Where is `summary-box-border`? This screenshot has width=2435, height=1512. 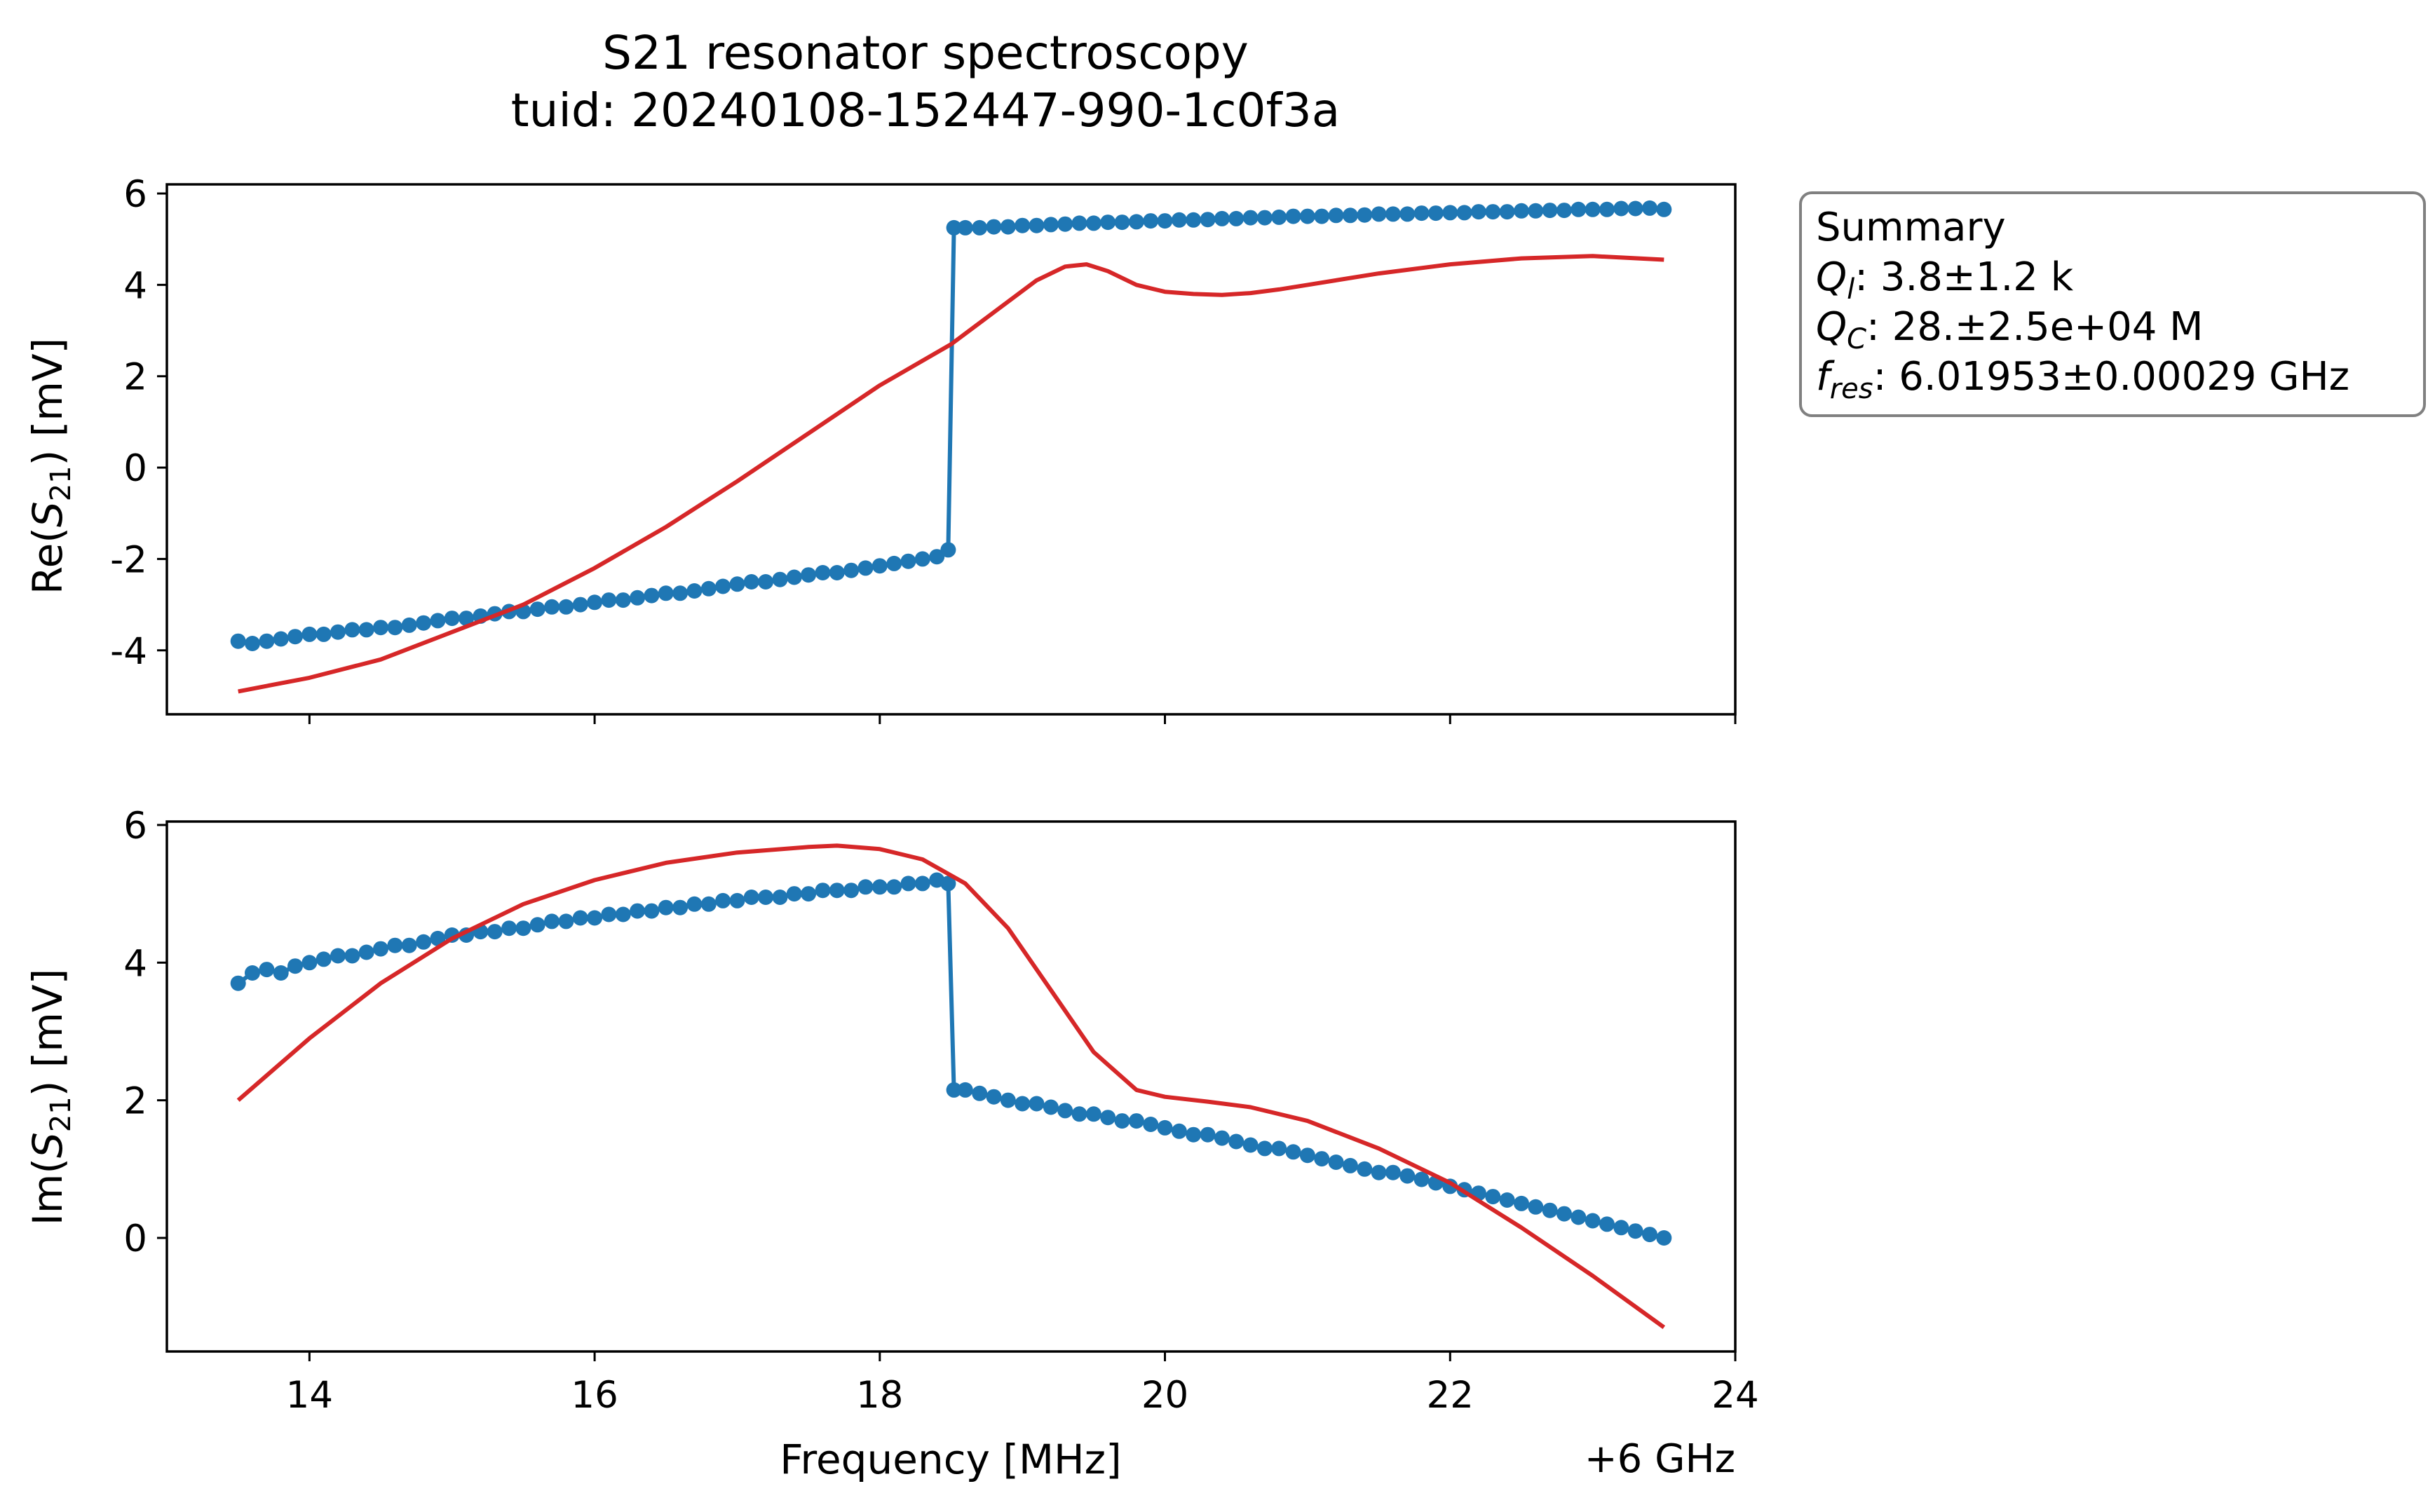 summary-box-border is located at coordinates (2112, 304).